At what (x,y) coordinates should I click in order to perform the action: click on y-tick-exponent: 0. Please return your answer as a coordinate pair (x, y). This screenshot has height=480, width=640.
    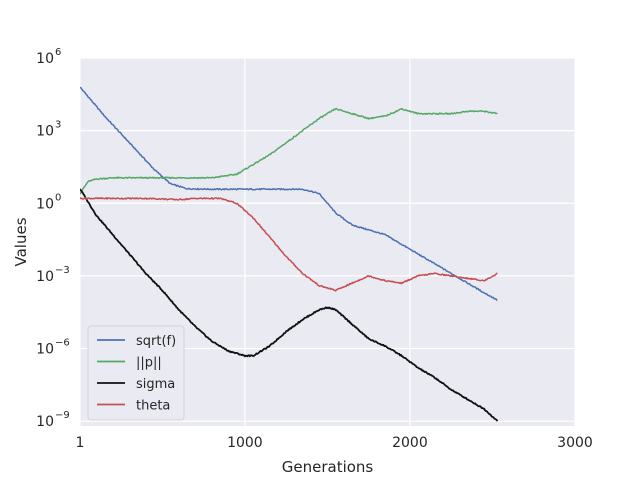
    Looking at the image, I should click on (58, 197).